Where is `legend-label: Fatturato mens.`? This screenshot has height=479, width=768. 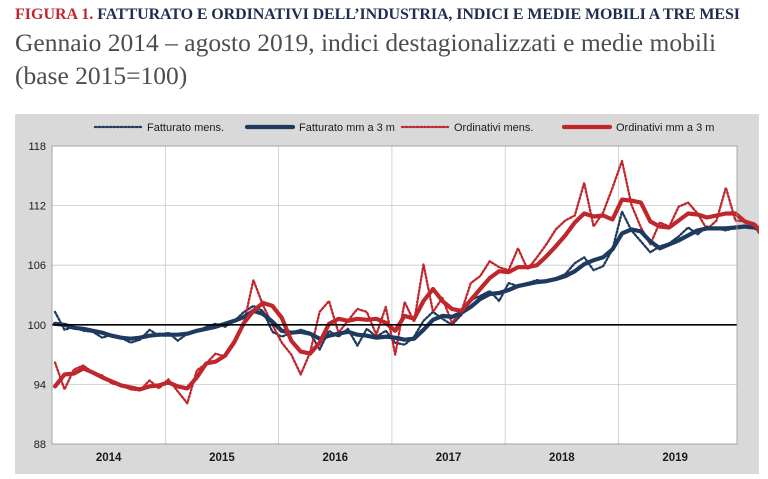 legend-label: Fatturato mens. is located at coordinates (185, 128).